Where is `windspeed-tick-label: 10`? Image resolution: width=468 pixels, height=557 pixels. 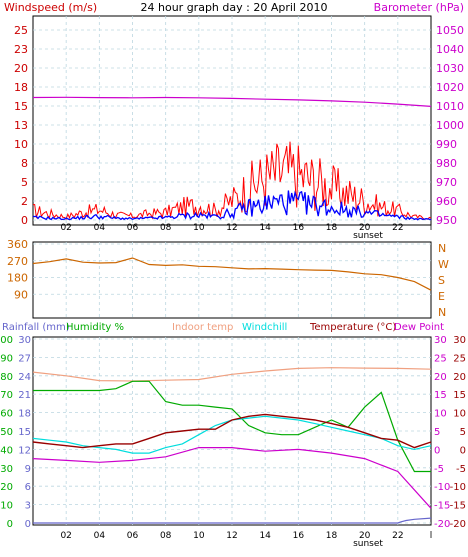
windspeed-tick-label: 10 is located at coordinates (21, 144).